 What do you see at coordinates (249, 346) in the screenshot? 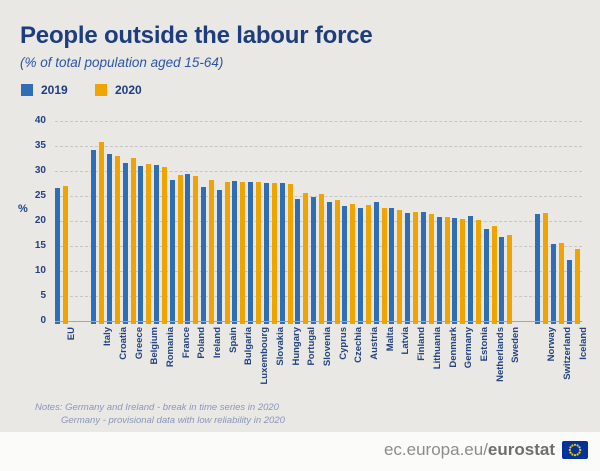
I see `x-label-bulgaria: Bulgaria` at bounding box center [249, 346].